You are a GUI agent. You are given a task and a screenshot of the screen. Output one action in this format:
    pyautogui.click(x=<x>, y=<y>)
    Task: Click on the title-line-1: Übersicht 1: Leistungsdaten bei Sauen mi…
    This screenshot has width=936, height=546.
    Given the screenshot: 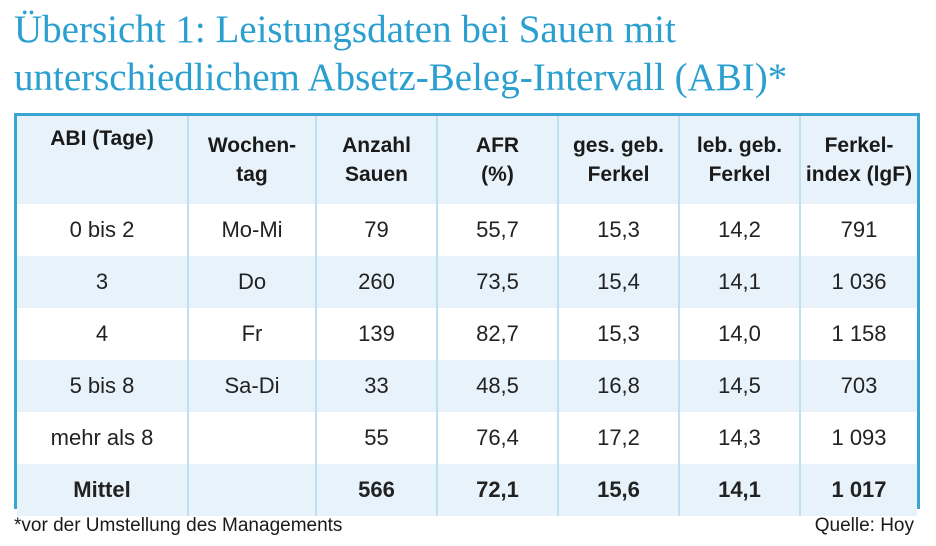 What is the action you would take?
    pyautogui.click(x=345, y=29)
    